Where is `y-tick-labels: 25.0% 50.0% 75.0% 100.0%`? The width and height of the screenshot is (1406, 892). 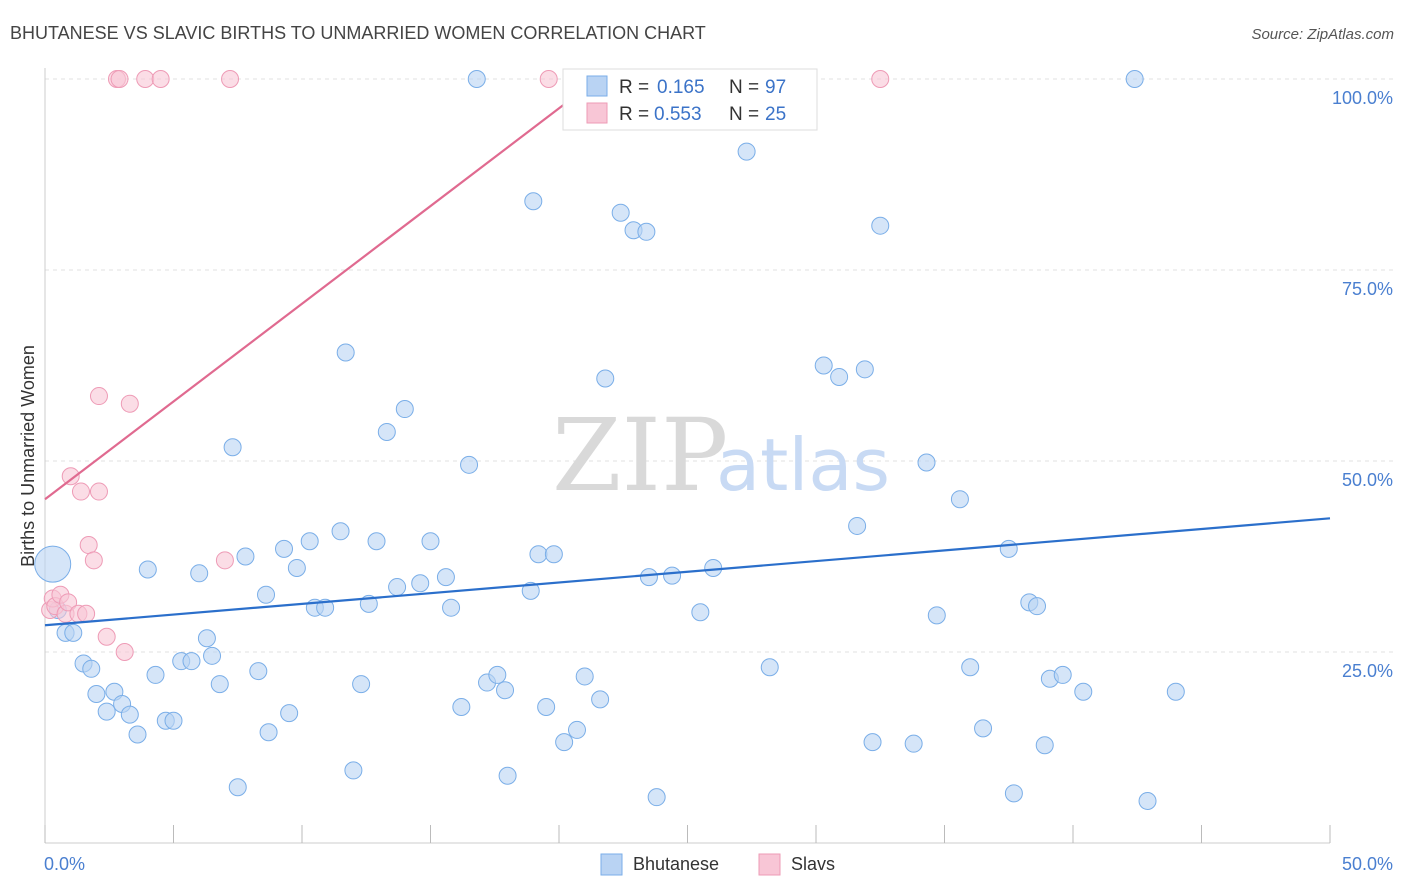 y-tick-labels: 25.0% 50.0% 75.0% 100.0% is located at coordinates (1362, 384).